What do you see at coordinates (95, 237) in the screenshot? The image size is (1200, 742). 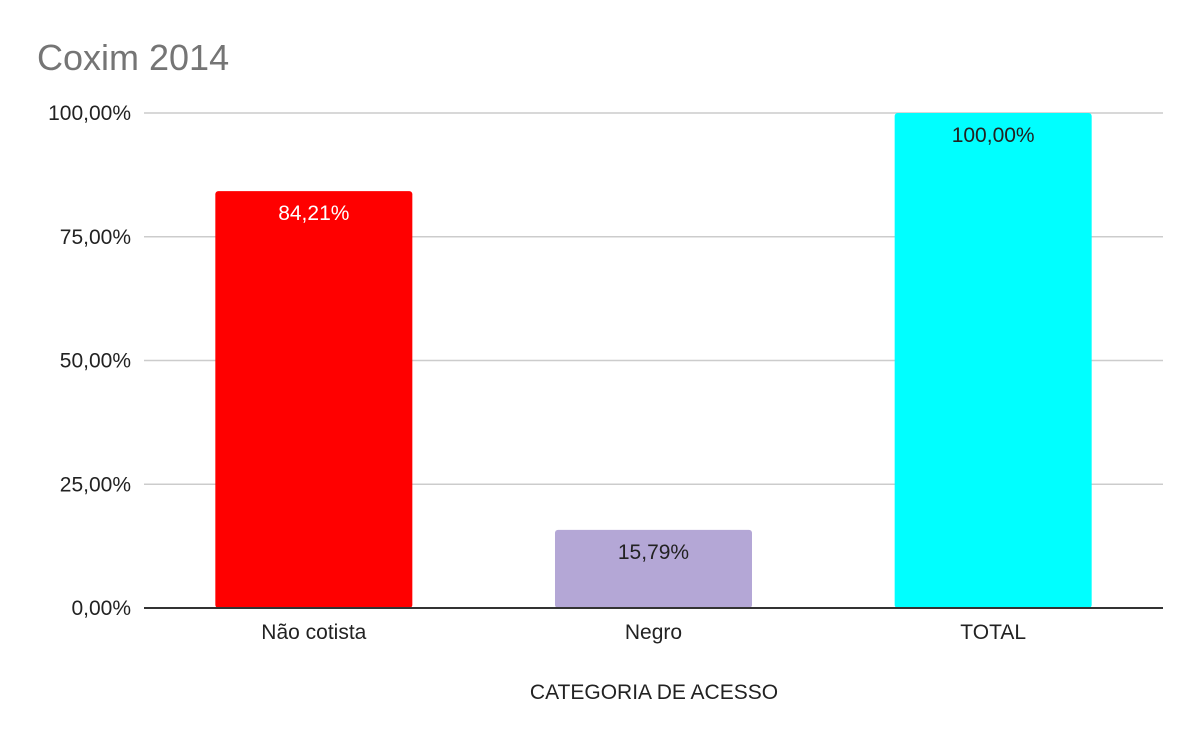 I see `y-tick-label: 75,00%` at bounding box center [95, 237].